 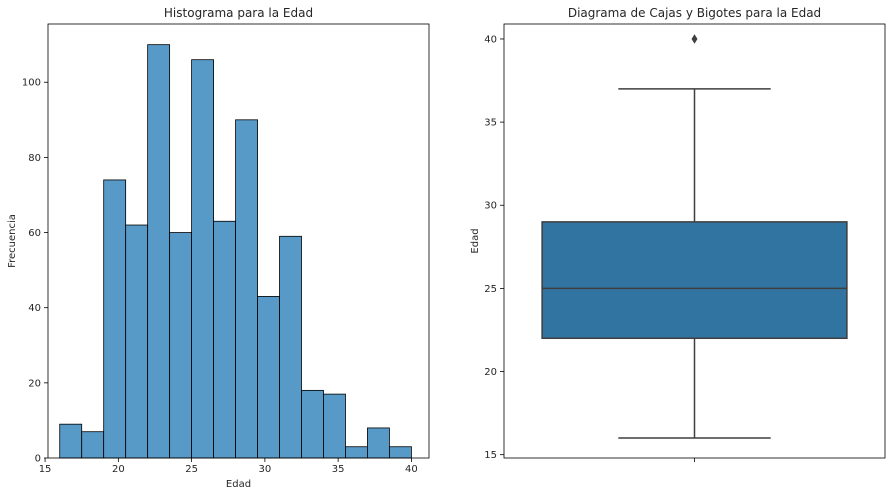 What do you see at coordinates (694, 280) in the screenshot?
I see `boxplot-box` at bounding box center [694, 280].